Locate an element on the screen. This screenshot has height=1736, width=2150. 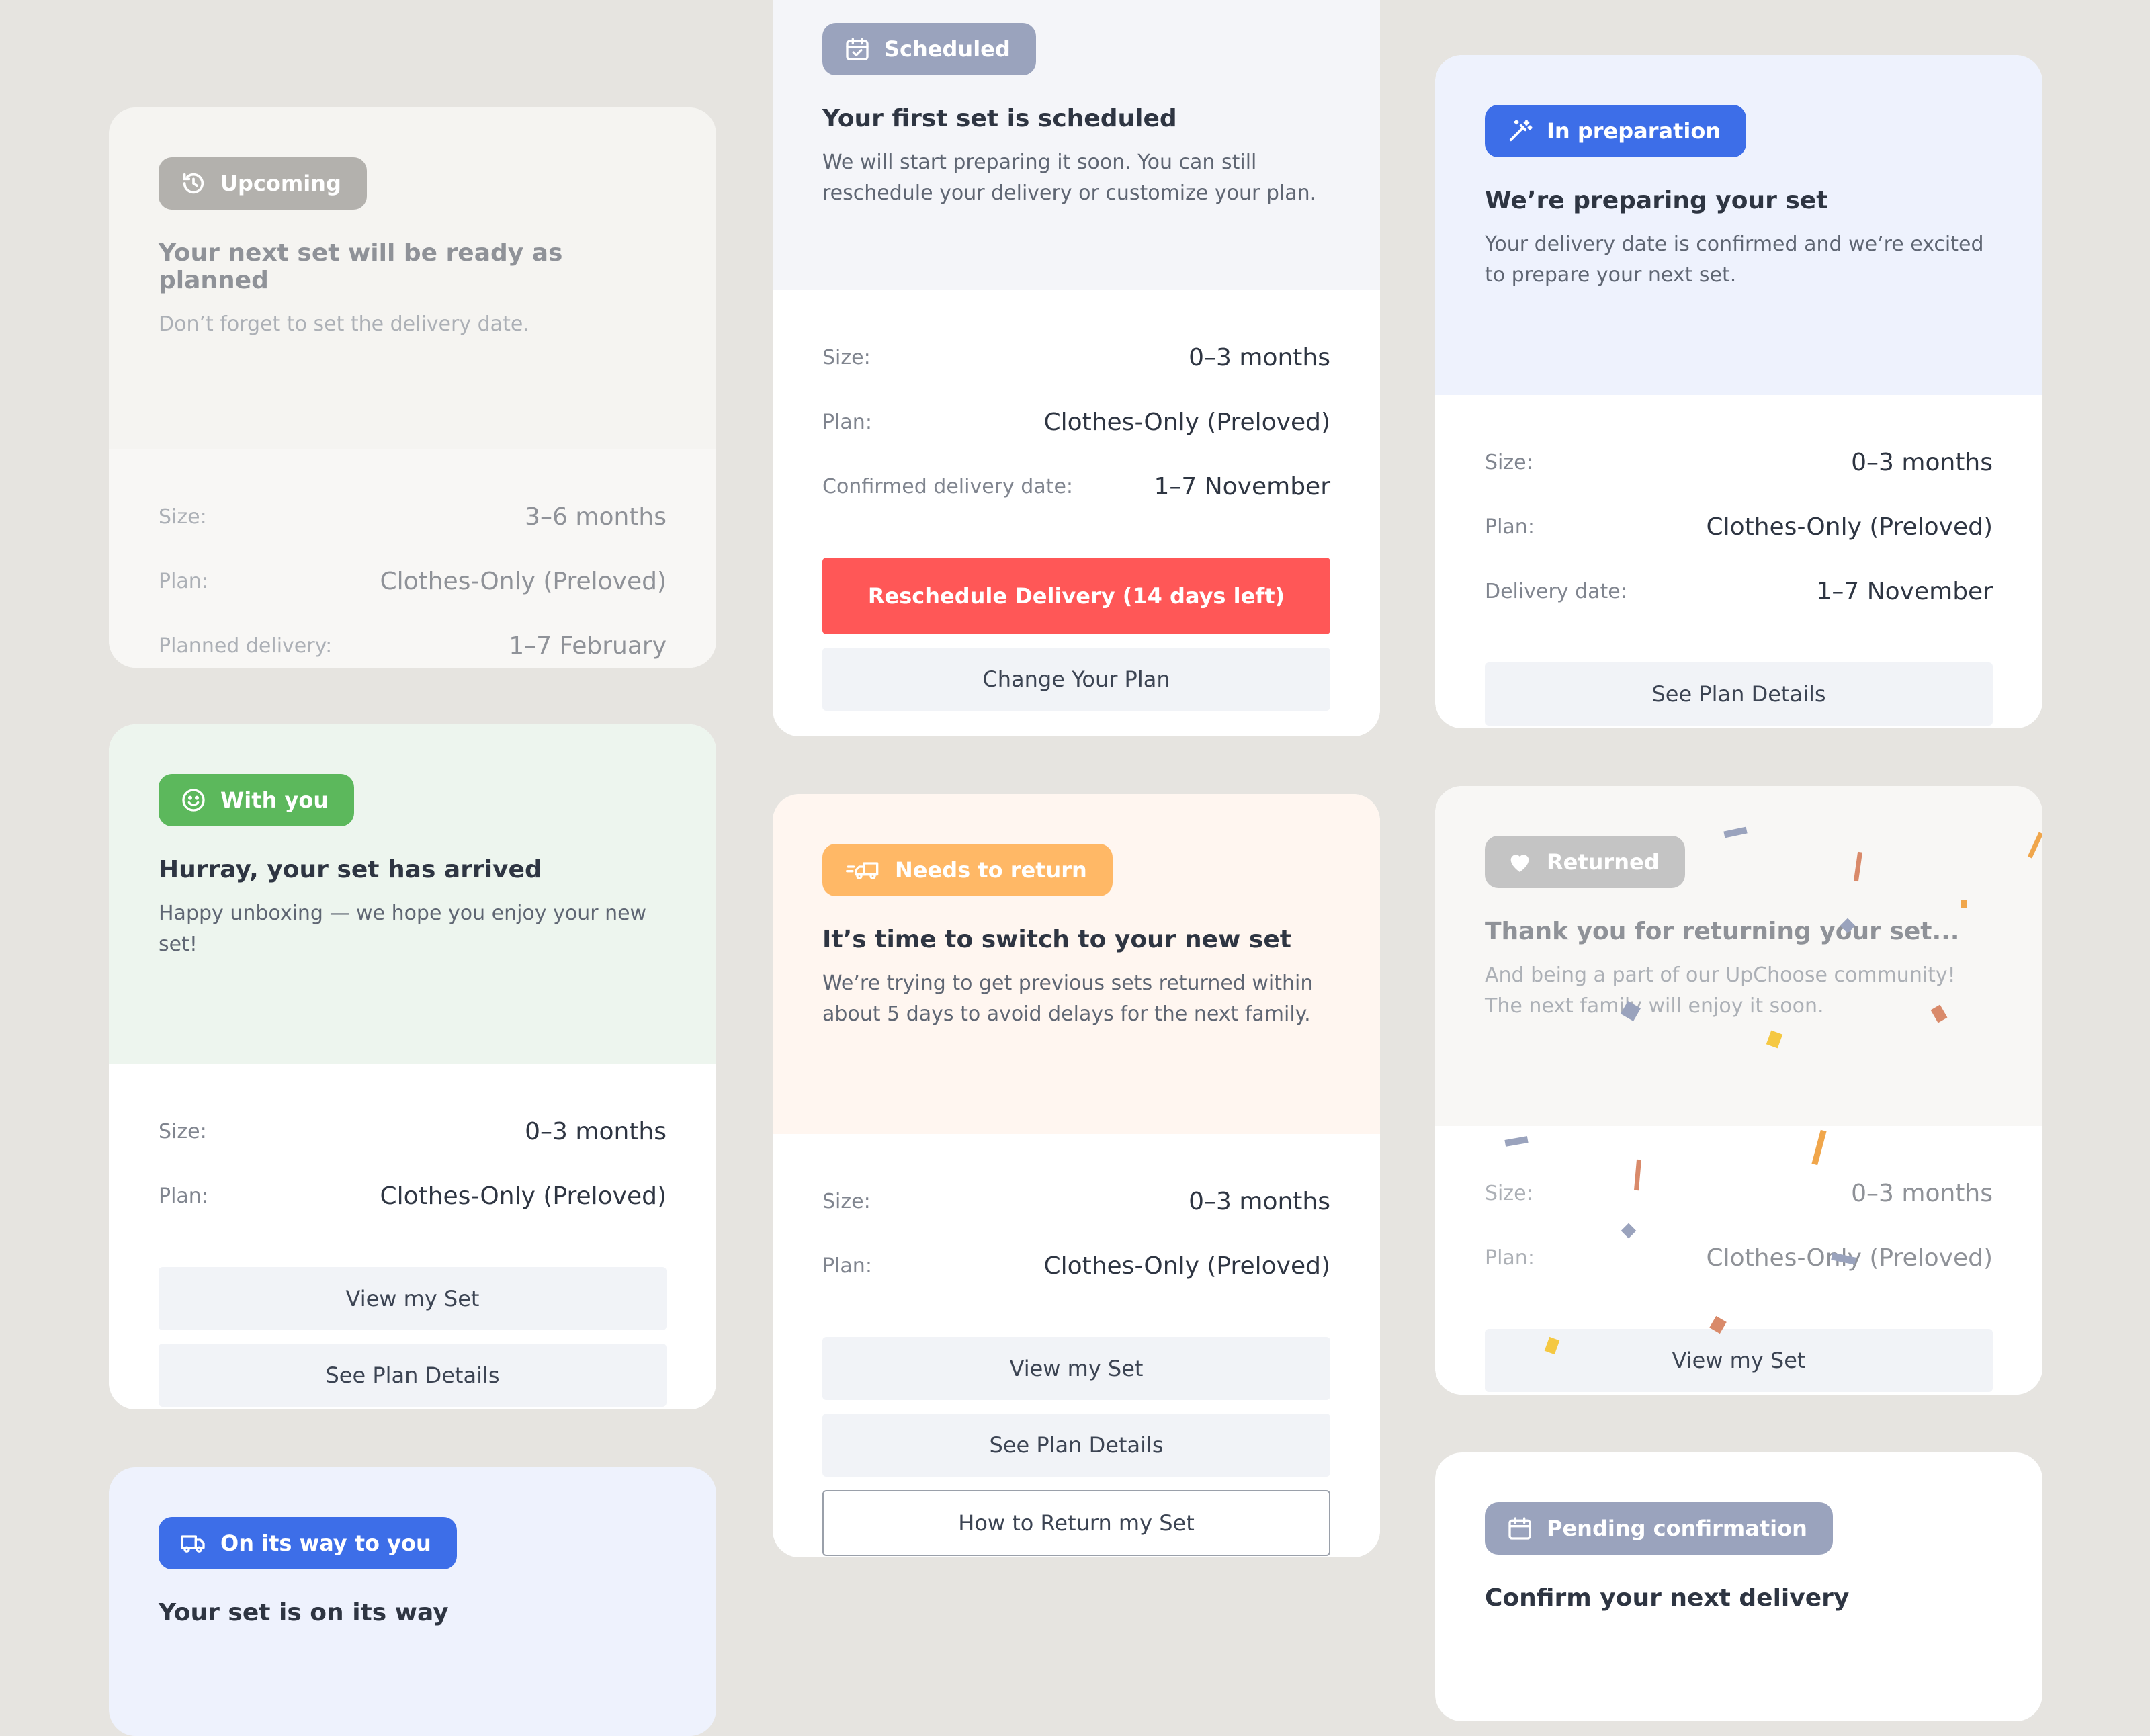
card-title: Hurray, your set has arrived is located at coordinates (350, 870).